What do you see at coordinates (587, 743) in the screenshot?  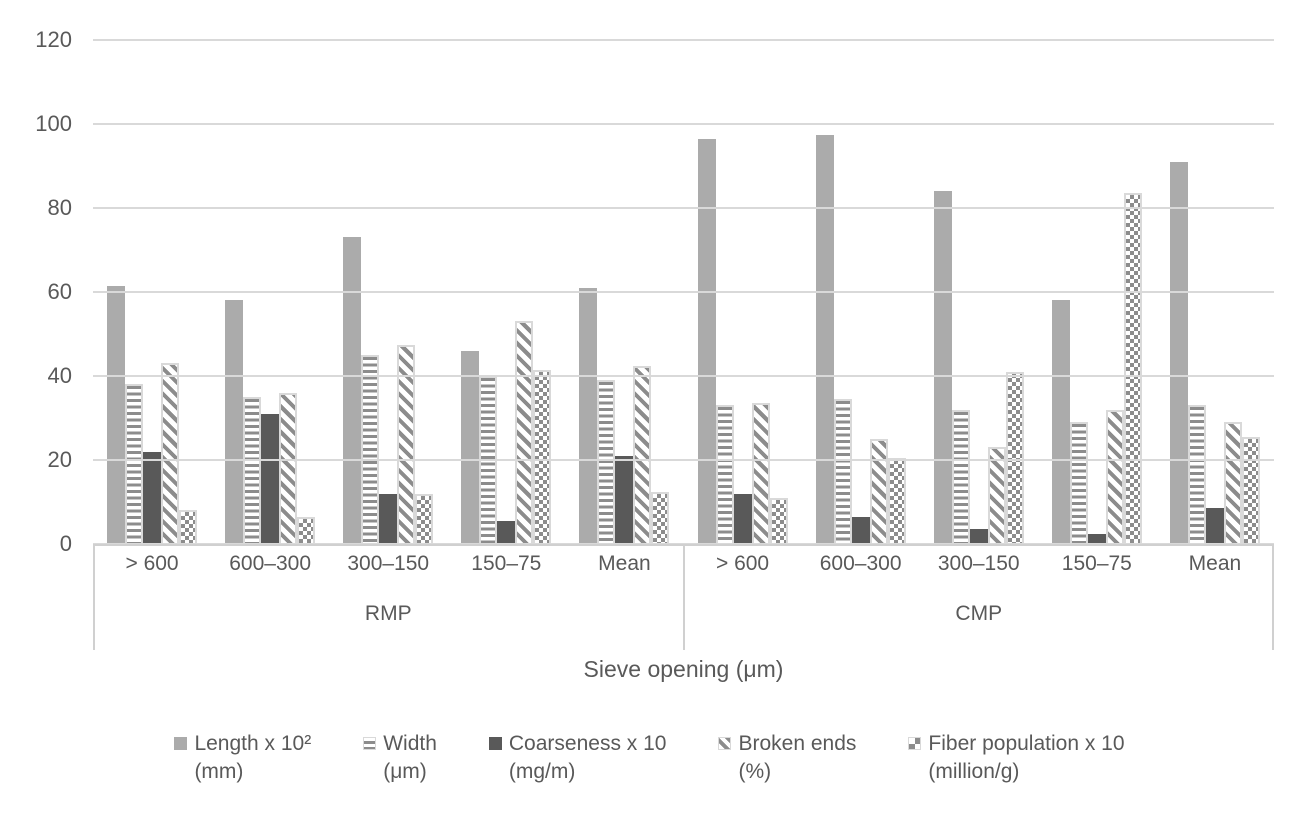 I see `legend-series-name: Coarseness x 10` at bounding box center [587, 743].